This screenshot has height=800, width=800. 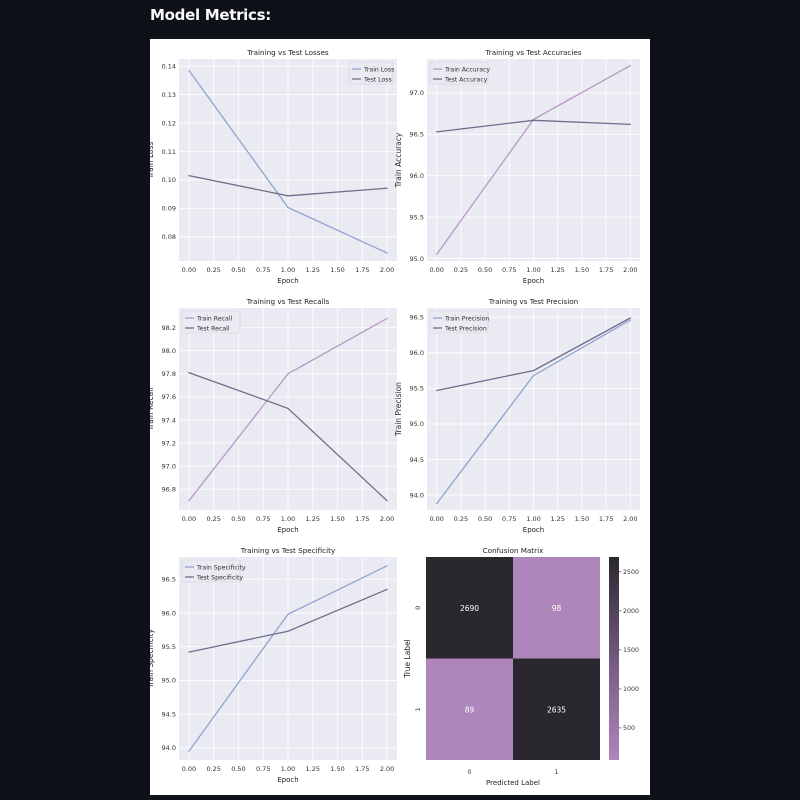 What do you see at coordinates (631, 611) in the screenshot?
I see `colorbar-tick-label: 2000` at bounding box center [631, 611].